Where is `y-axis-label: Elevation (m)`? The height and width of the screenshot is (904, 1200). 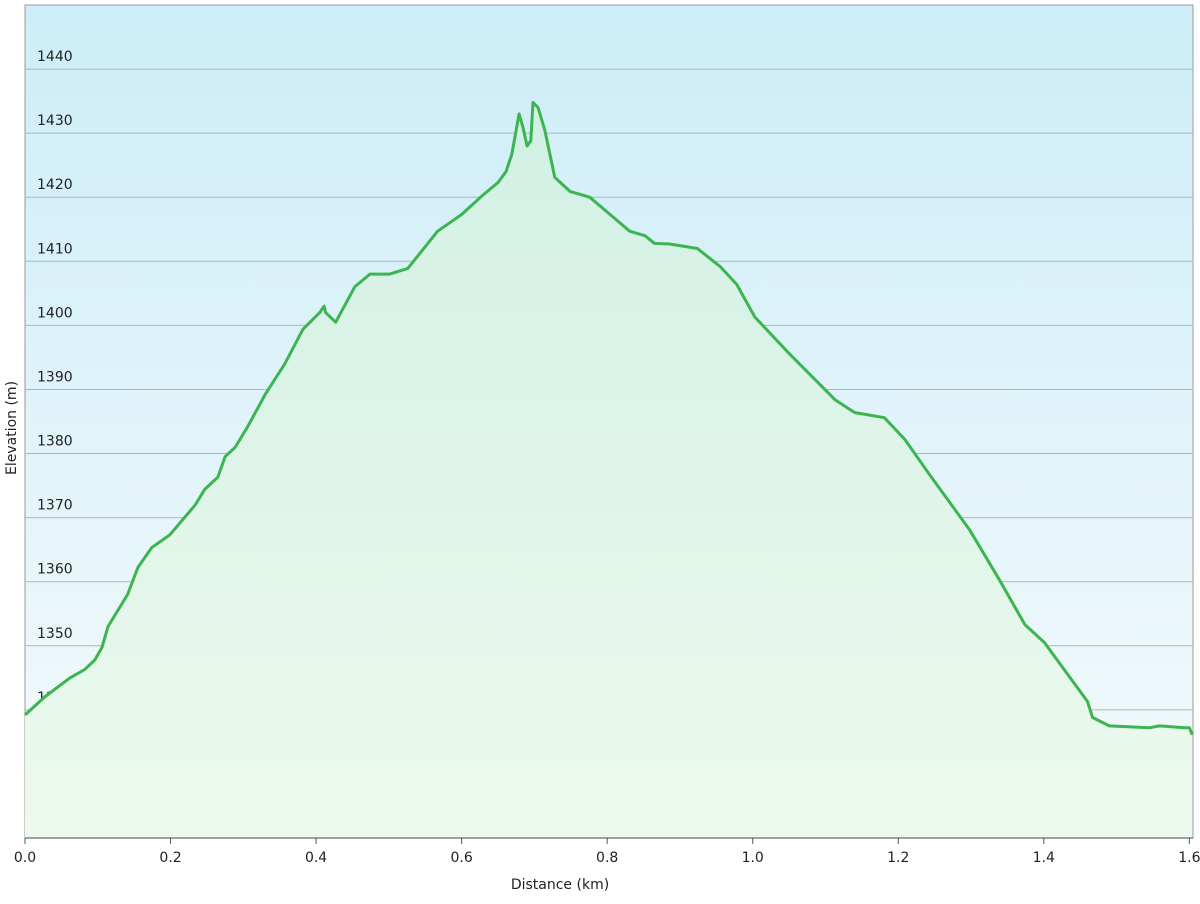
y-axis-label: Elevation (m) is located at coordinates (12, 428).